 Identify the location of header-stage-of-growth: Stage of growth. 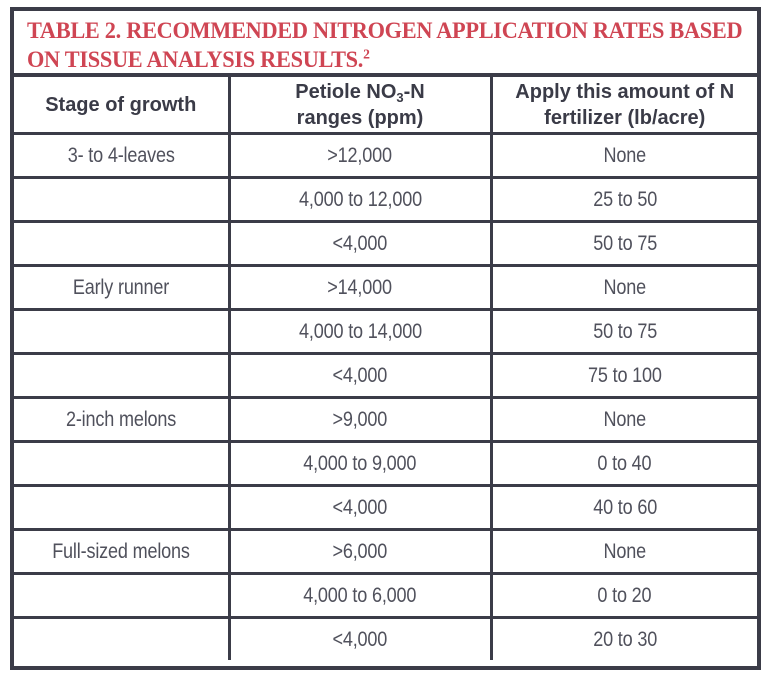
(122, 106).